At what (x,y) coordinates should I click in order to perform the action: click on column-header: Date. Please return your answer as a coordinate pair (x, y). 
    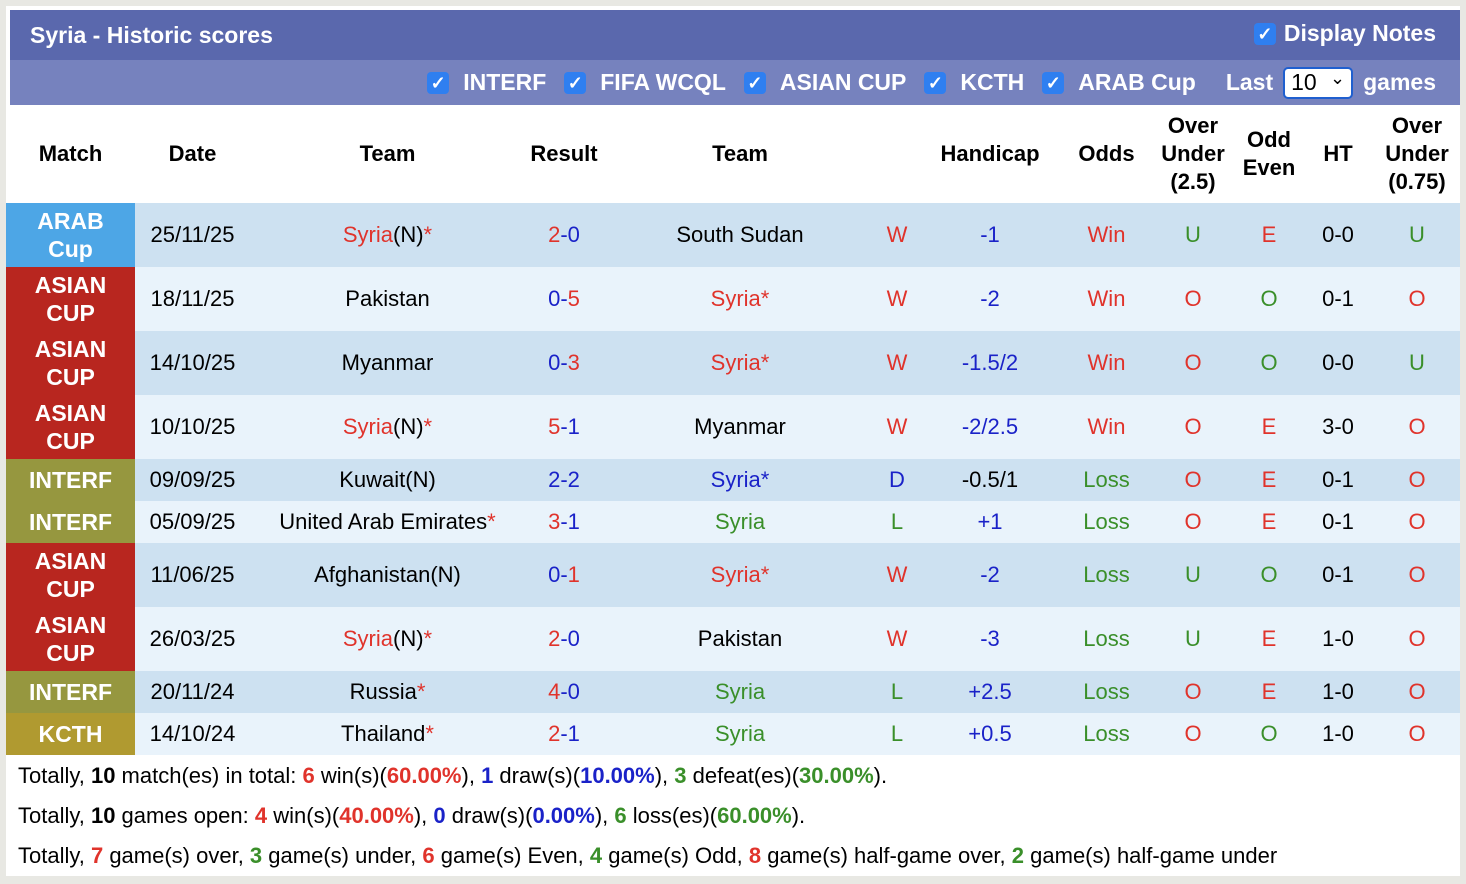
    Looking at the image, I should click on (192, 153).